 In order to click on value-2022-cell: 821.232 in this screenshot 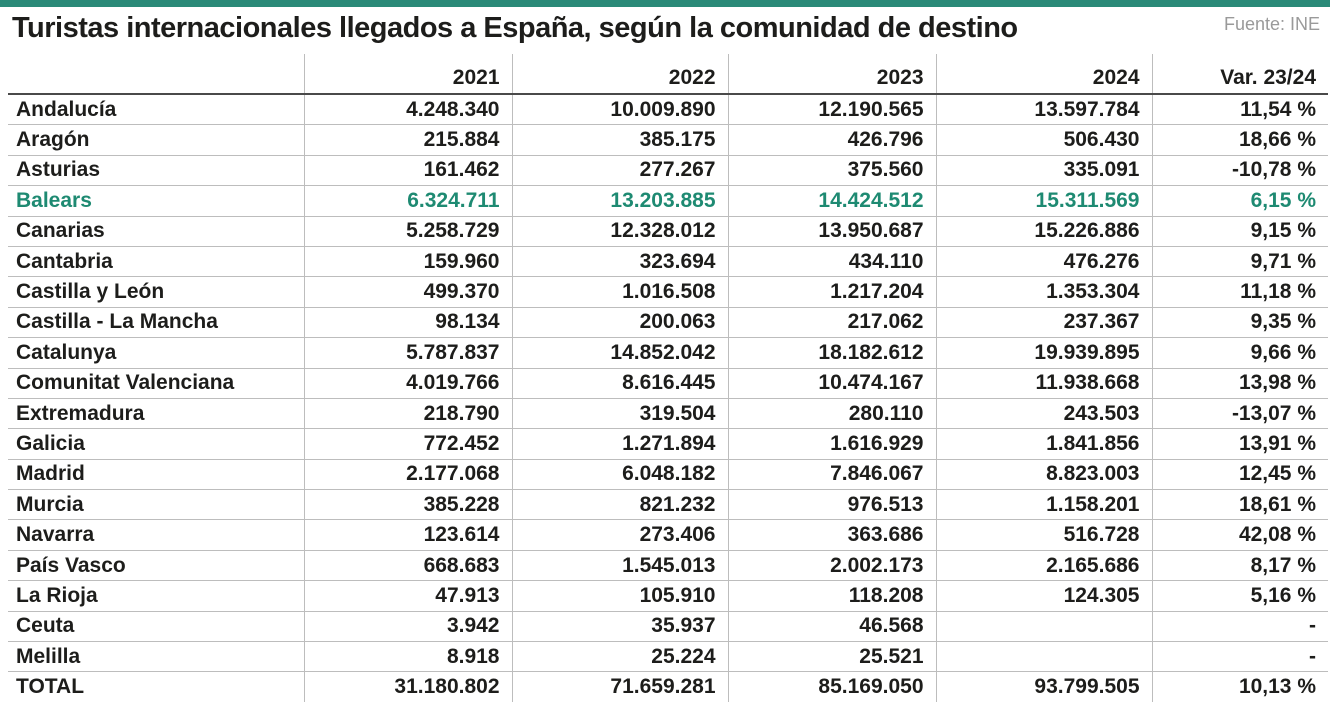, I will do `click(619, 505)`.